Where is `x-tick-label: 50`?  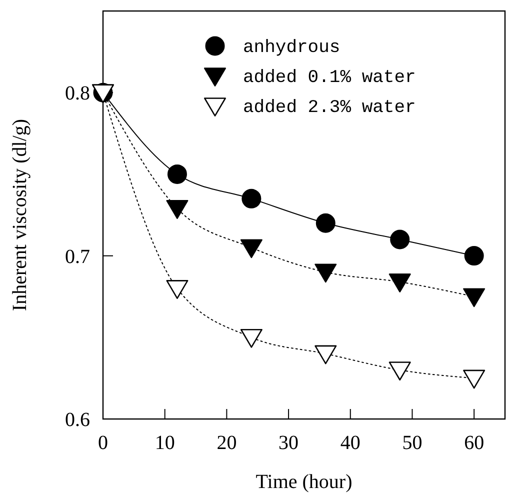 x-tick-label: 50 is located at coordinates (412, 443).